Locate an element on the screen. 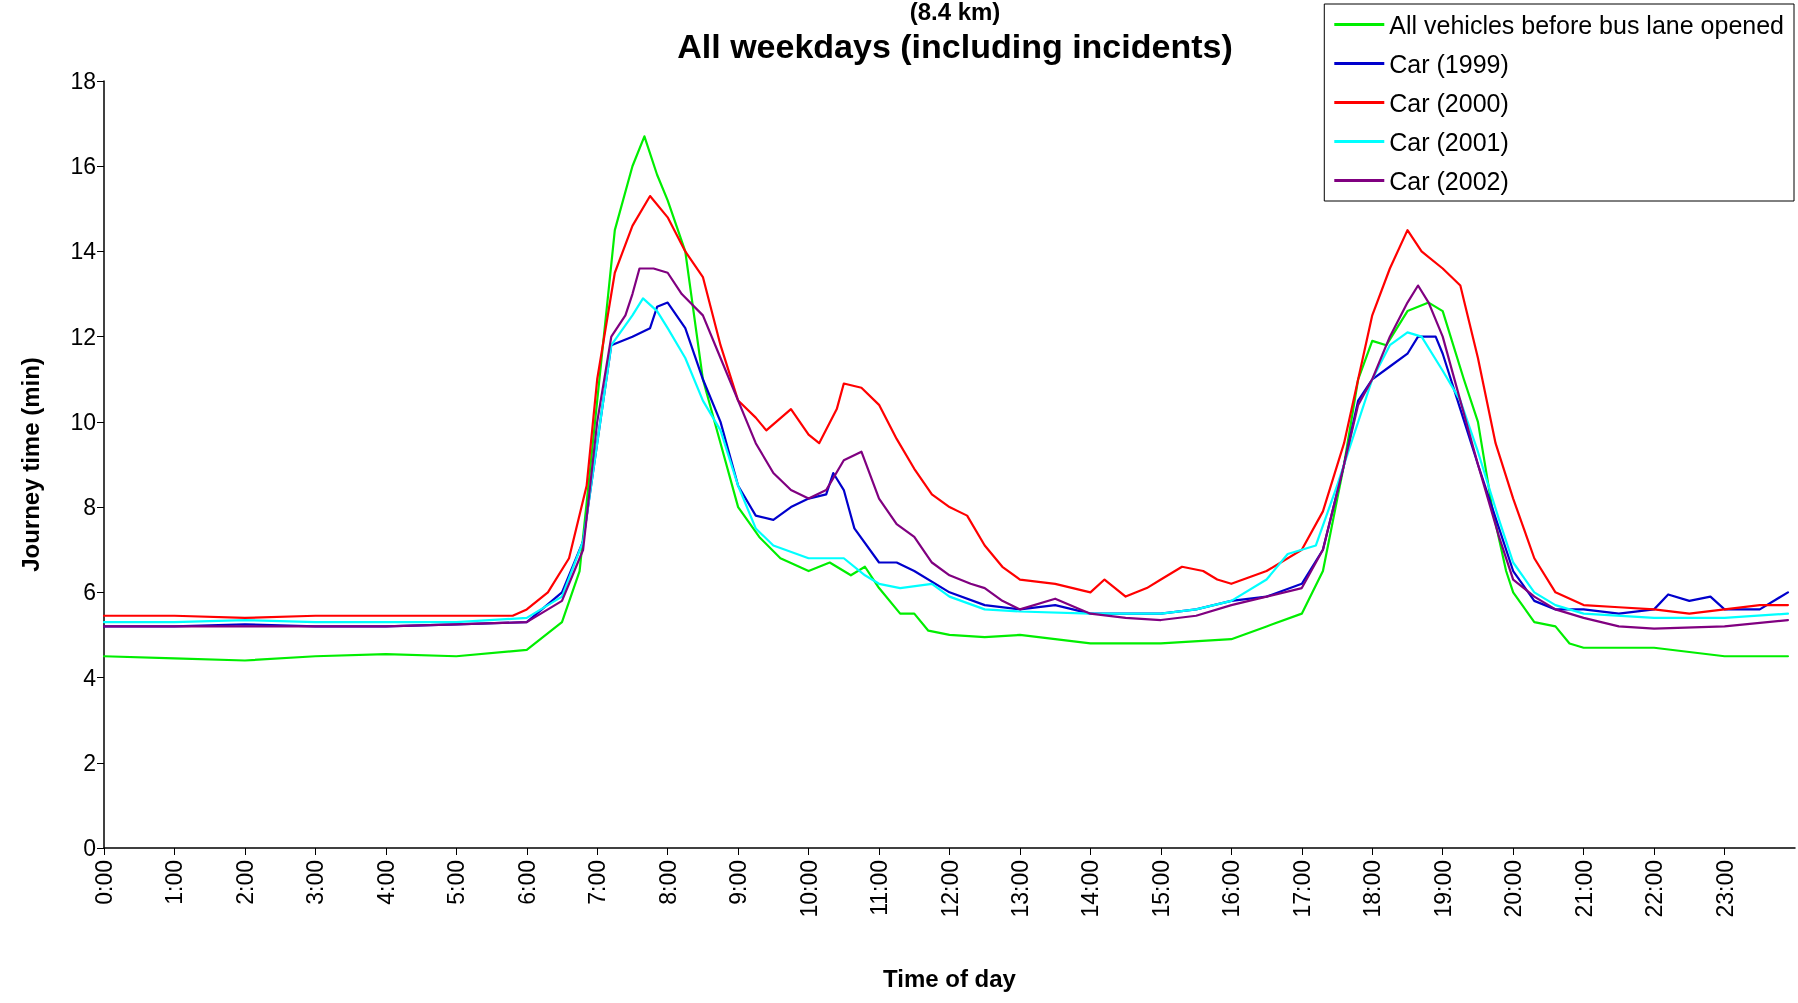  x-tick-label: 13:00 is located at coordinates (1019, 889).